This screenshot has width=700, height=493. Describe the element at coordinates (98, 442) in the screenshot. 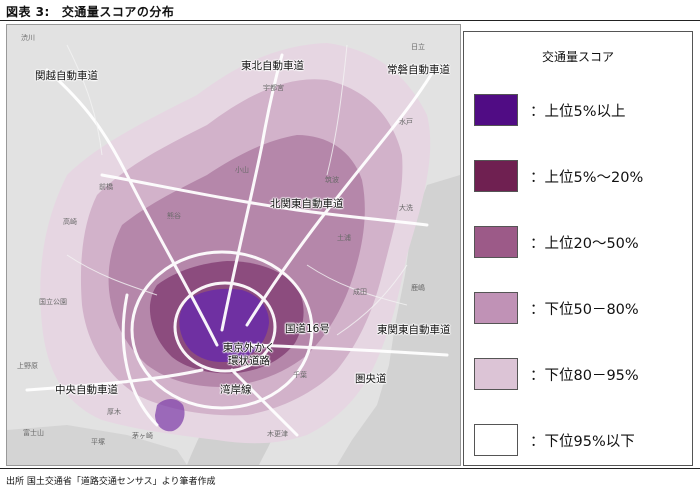

I see `place-label: 平塚` at that location.